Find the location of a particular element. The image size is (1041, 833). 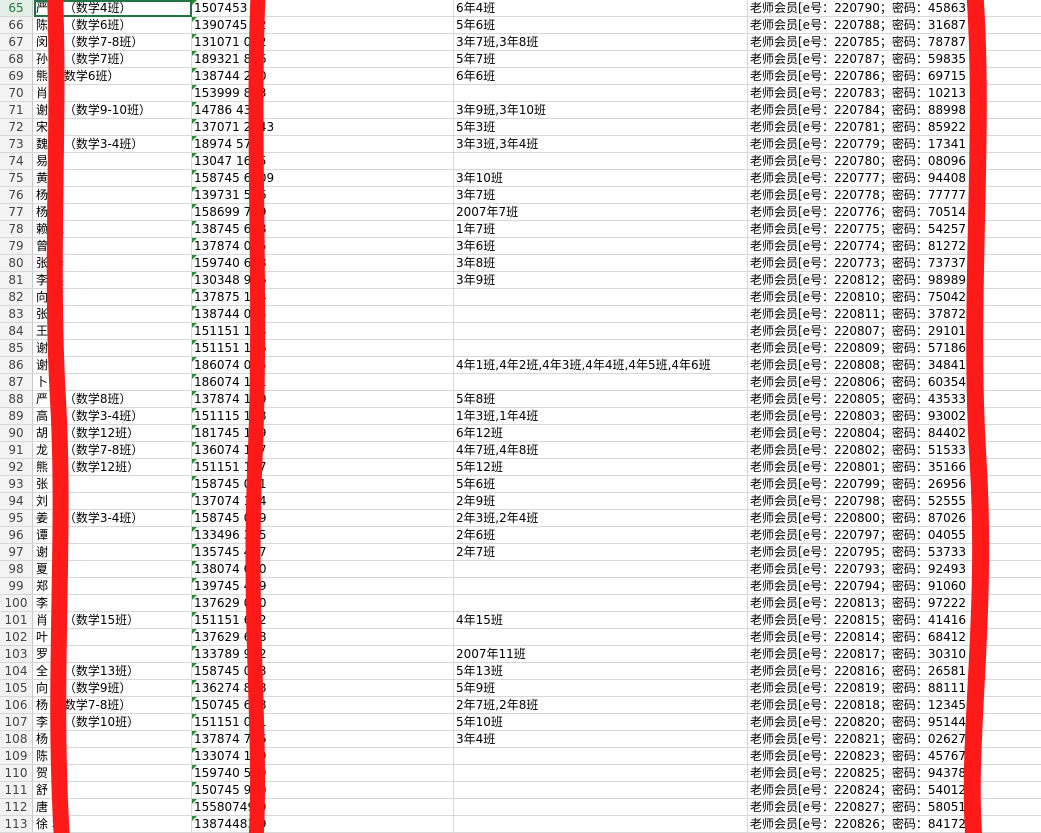

cell-teacher-name: 卜 is located at coordinates (113, 382).